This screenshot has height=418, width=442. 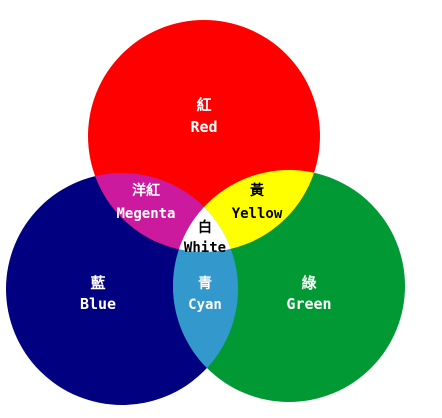 I want to click on red-name-label: Red, so click(x=203, y=127).